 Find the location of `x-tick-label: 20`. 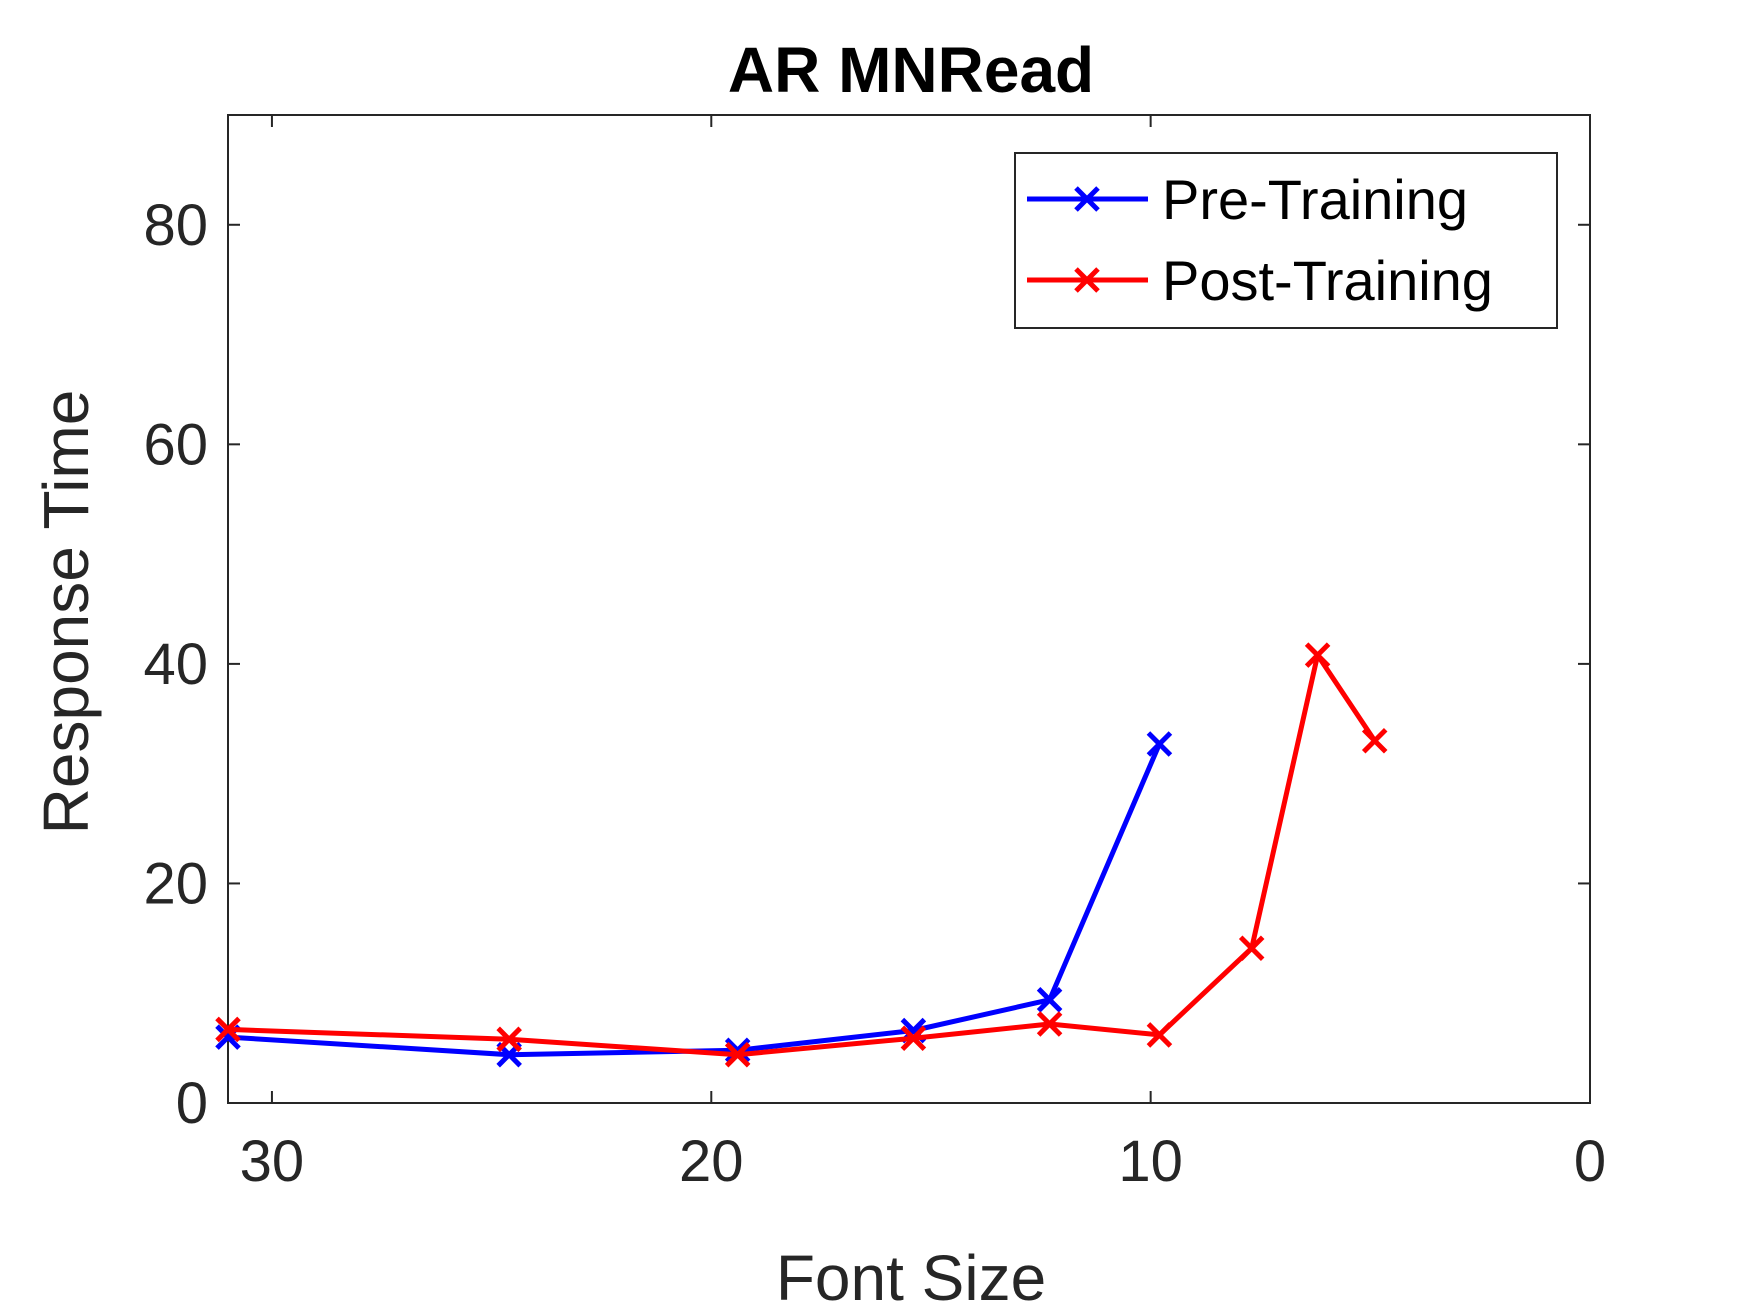

x-tick-label: 20 is located at coordinates (711, 1161).